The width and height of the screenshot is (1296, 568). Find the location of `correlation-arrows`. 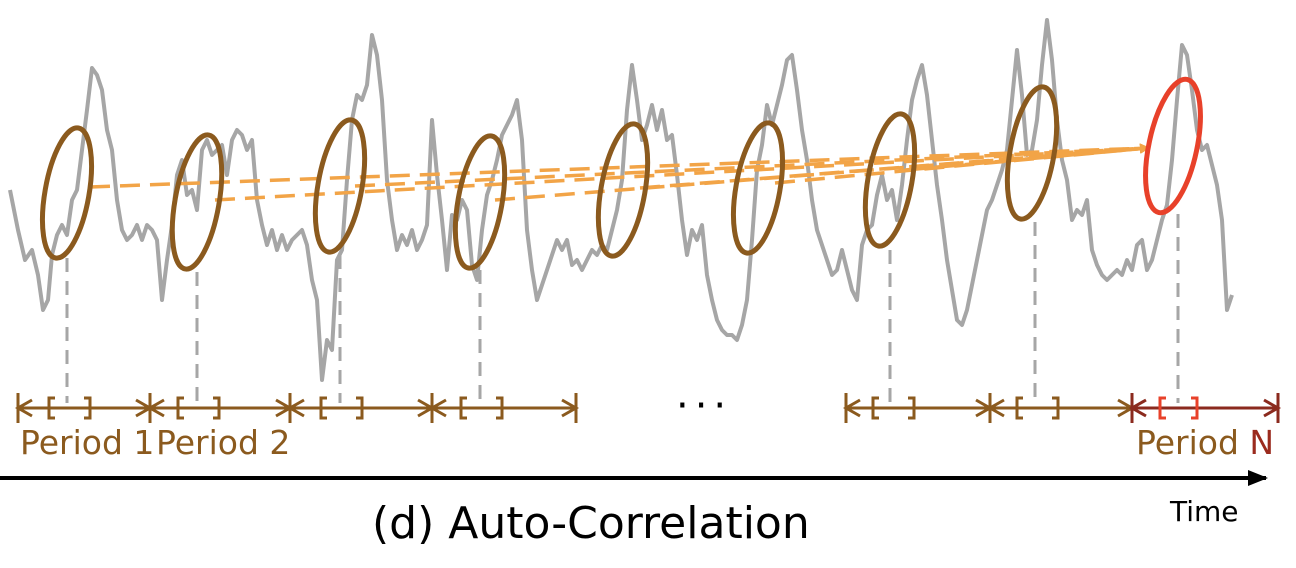

correlation-arrows is located at coordinates (619, 172).